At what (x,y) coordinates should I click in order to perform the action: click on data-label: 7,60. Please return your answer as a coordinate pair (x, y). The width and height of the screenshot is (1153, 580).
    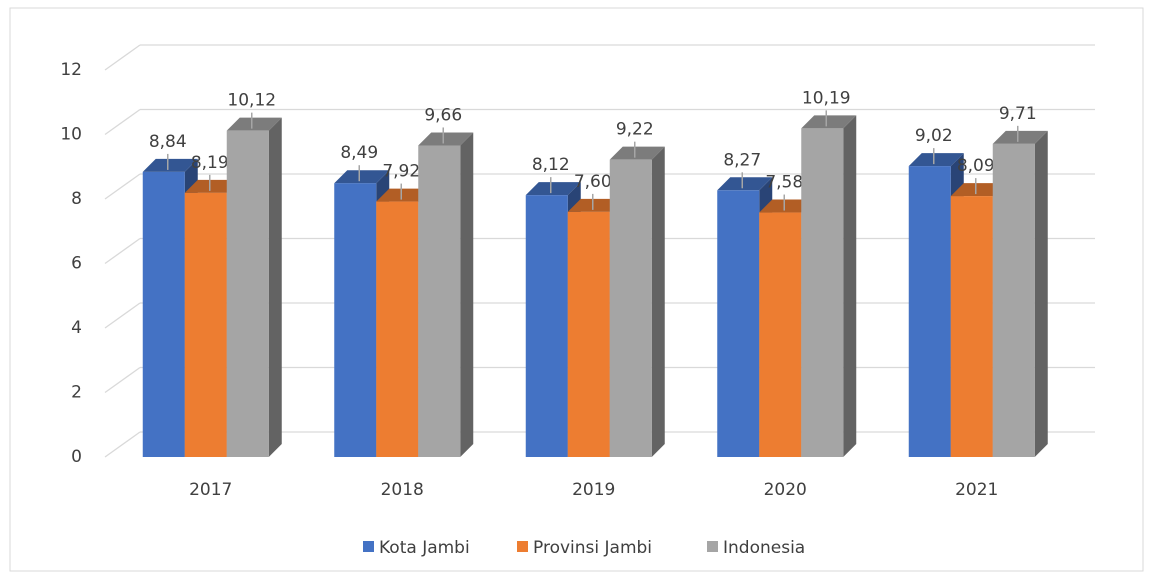
    Looking at the image, I should click on (593, 182).